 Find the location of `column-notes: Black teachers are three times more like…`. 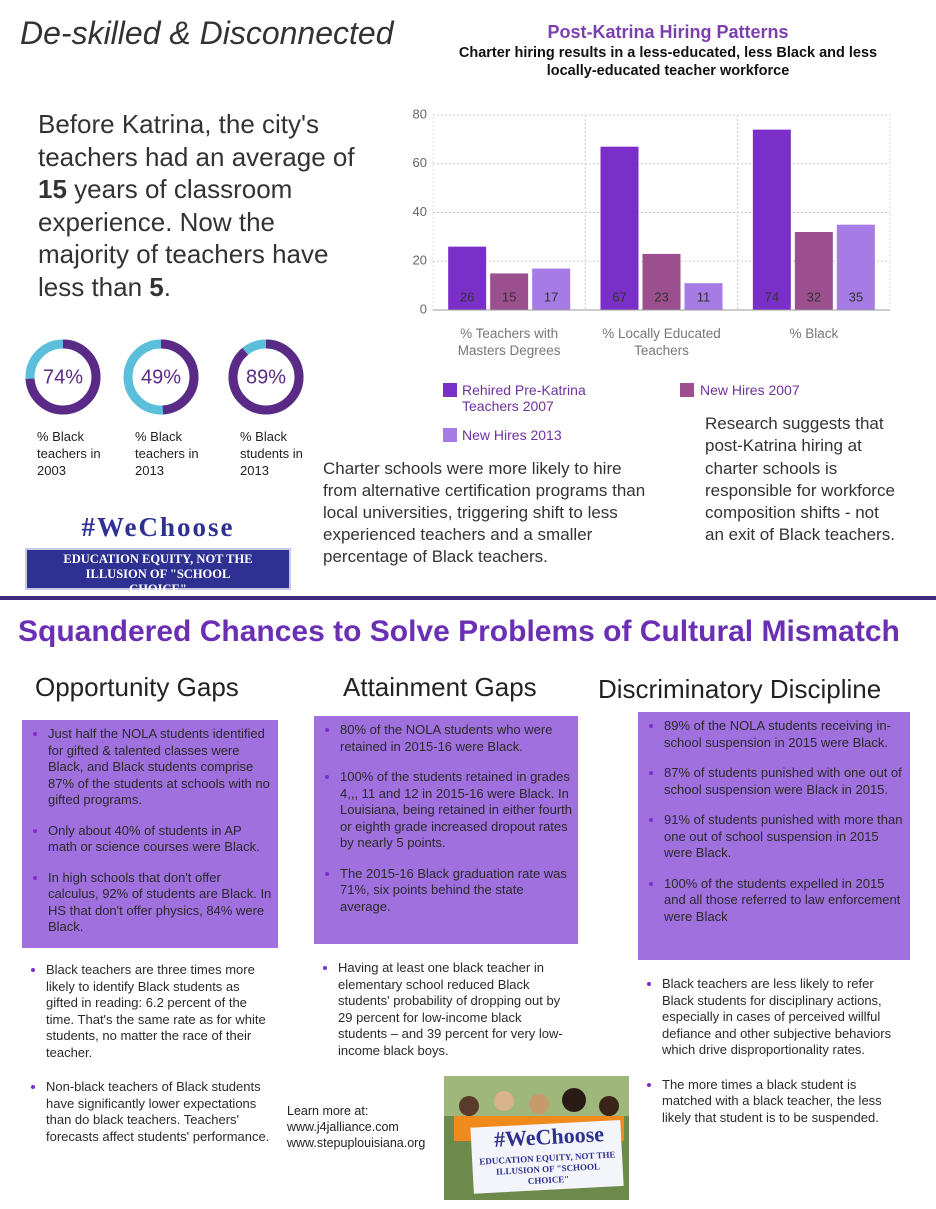

column-notes: Black teachers are three times more like… is located at coordinates (148, 1062).